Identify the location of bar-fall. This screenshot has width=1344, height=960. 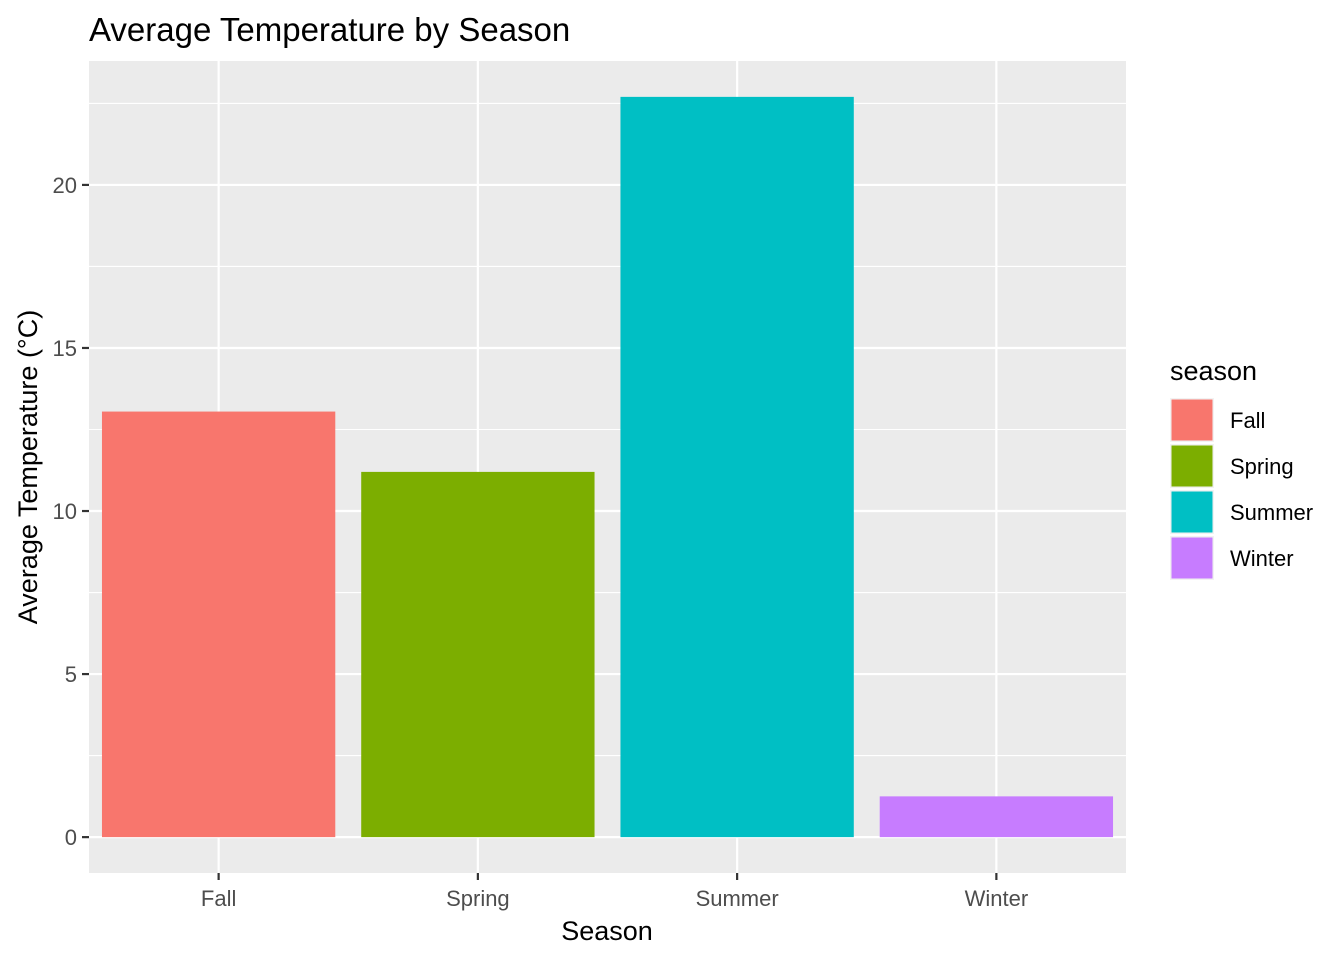
(218, 624).